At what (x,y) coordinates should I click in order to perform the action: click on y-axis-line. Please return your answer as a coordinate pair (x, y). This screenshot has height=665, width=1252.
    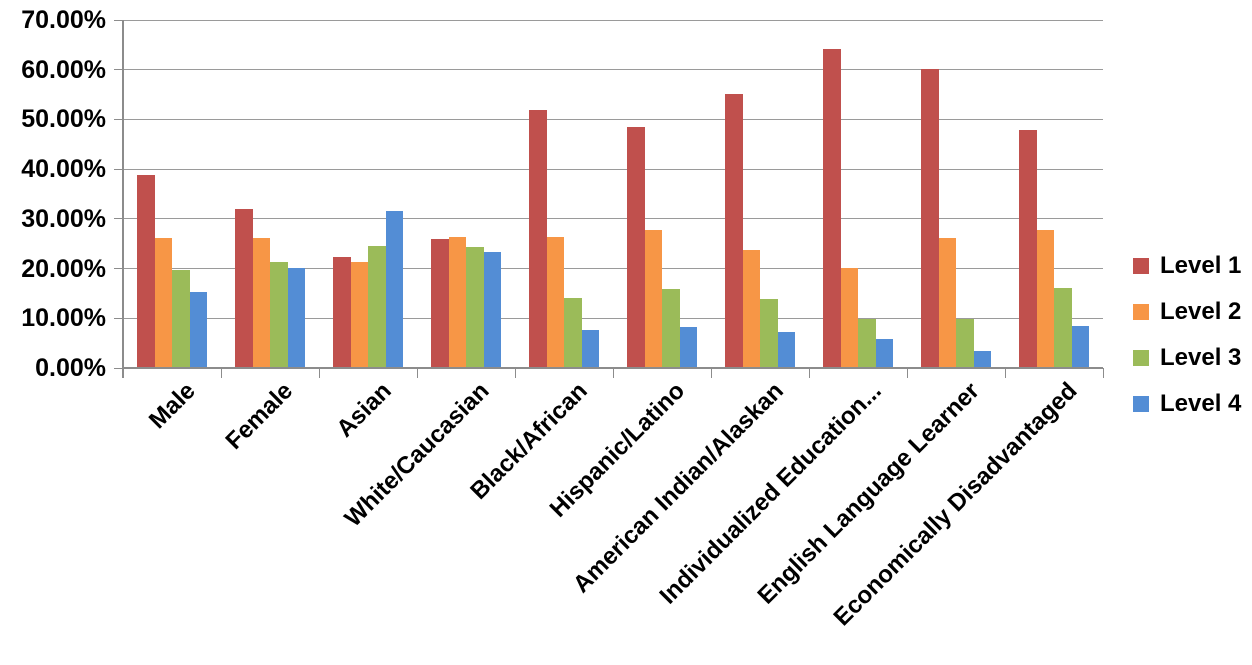
    Looking at the image, I should click on (123, 199).